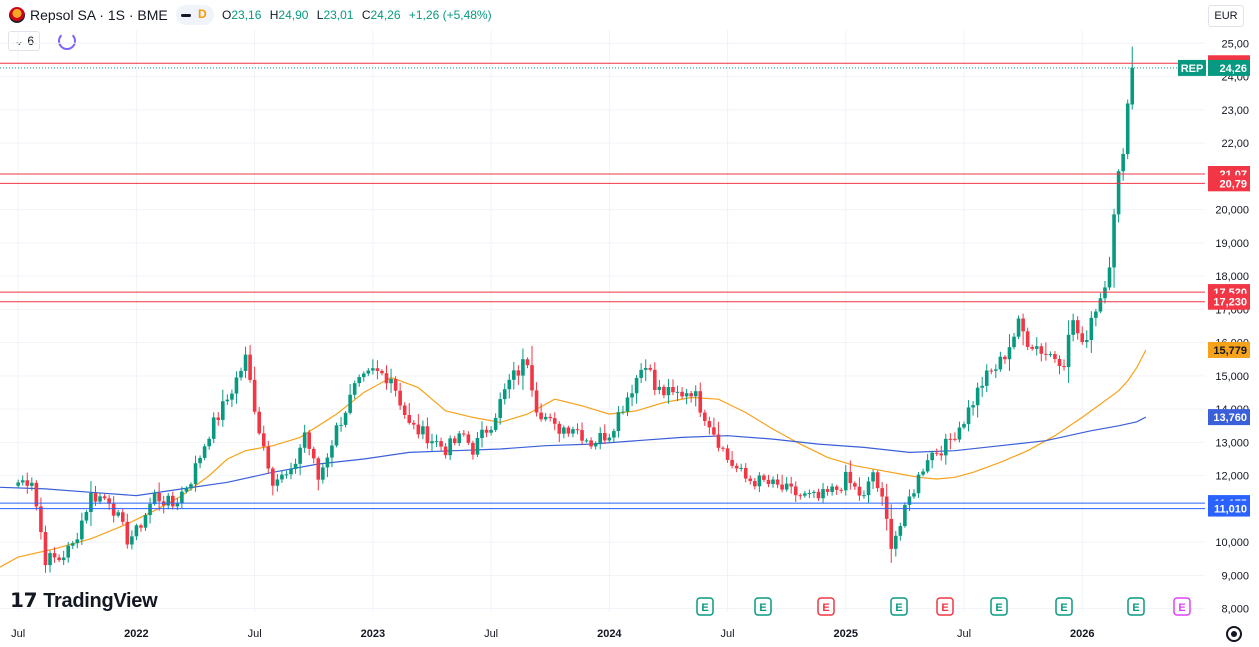 The width and height of the screenshot is (1259, 647). I want to click on y-tick-label: 22,00, so click(1235, 144).